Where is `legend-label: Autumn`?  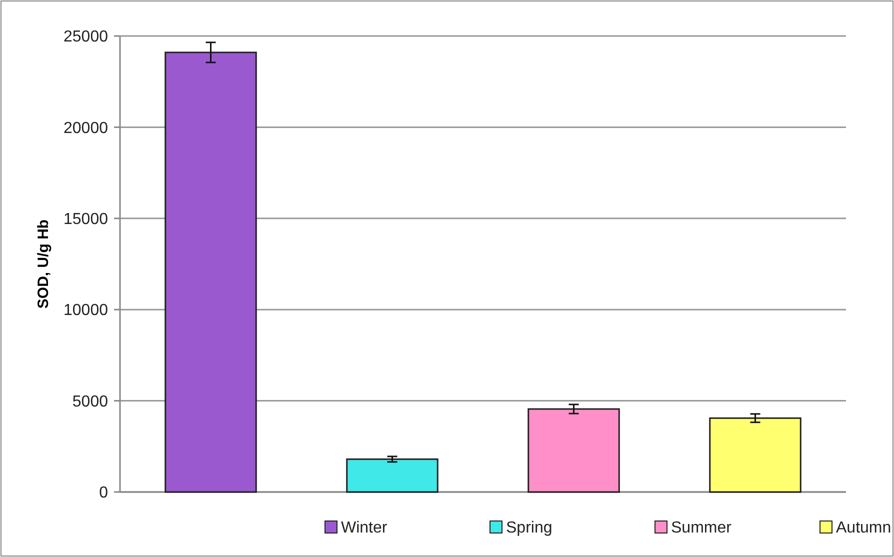 legend-label: Autumn is located at coordinates (864, 528).